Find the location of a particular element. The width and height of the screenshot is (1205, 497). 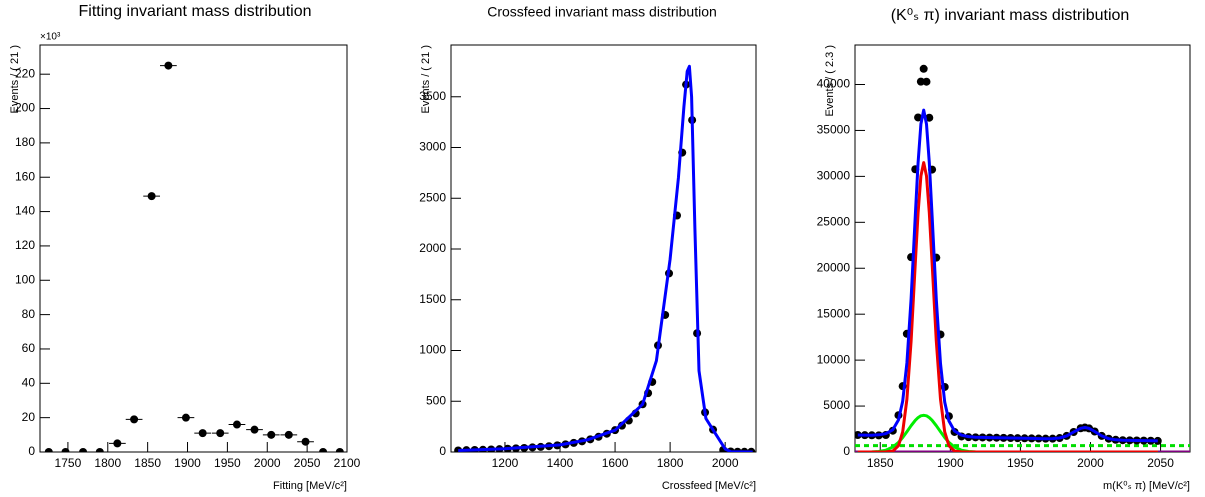

y-tick-label: 1500 is located at coordinates (432, 299).